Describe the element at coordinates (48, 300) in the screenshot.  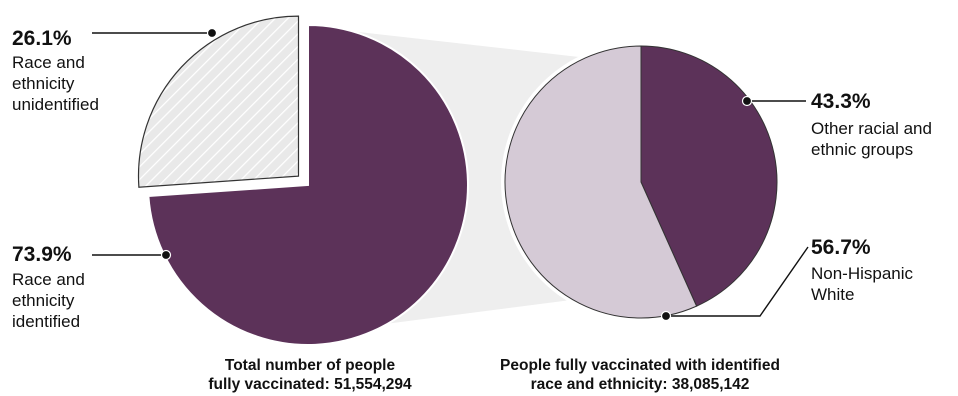
I see `identified-slice-label: Race and ethnicity identified` at that location.